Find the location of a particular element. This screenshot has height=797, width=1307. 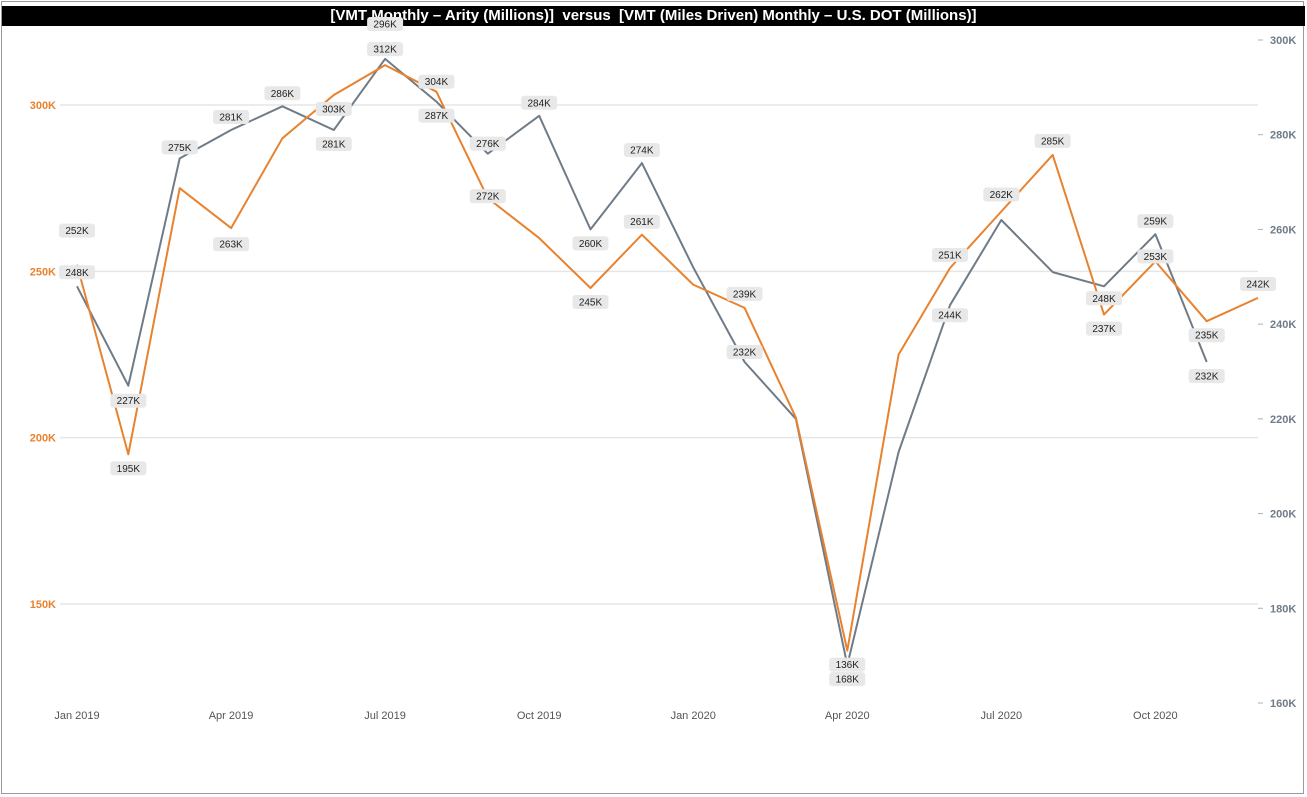

data-label-s1-22-bg is located at coordinates (1206, 376).